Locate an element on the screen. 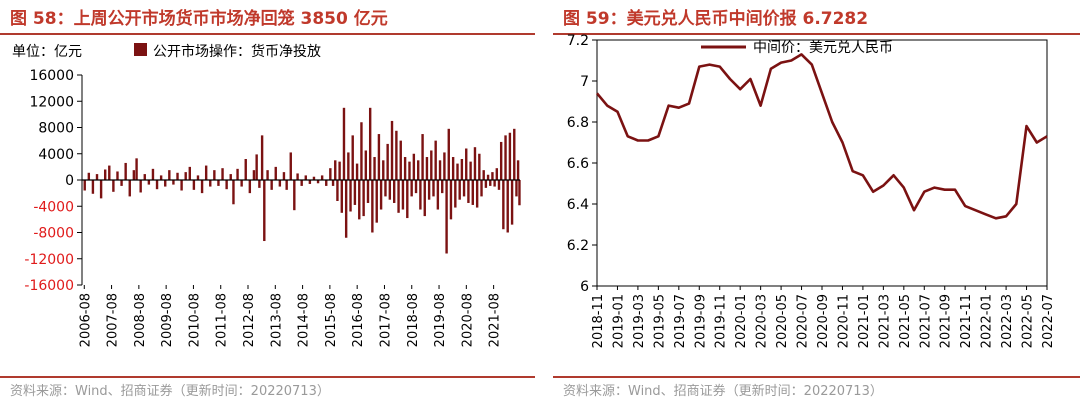  right-y-tick-label: 6.8 is located at coordinates (578, 123).